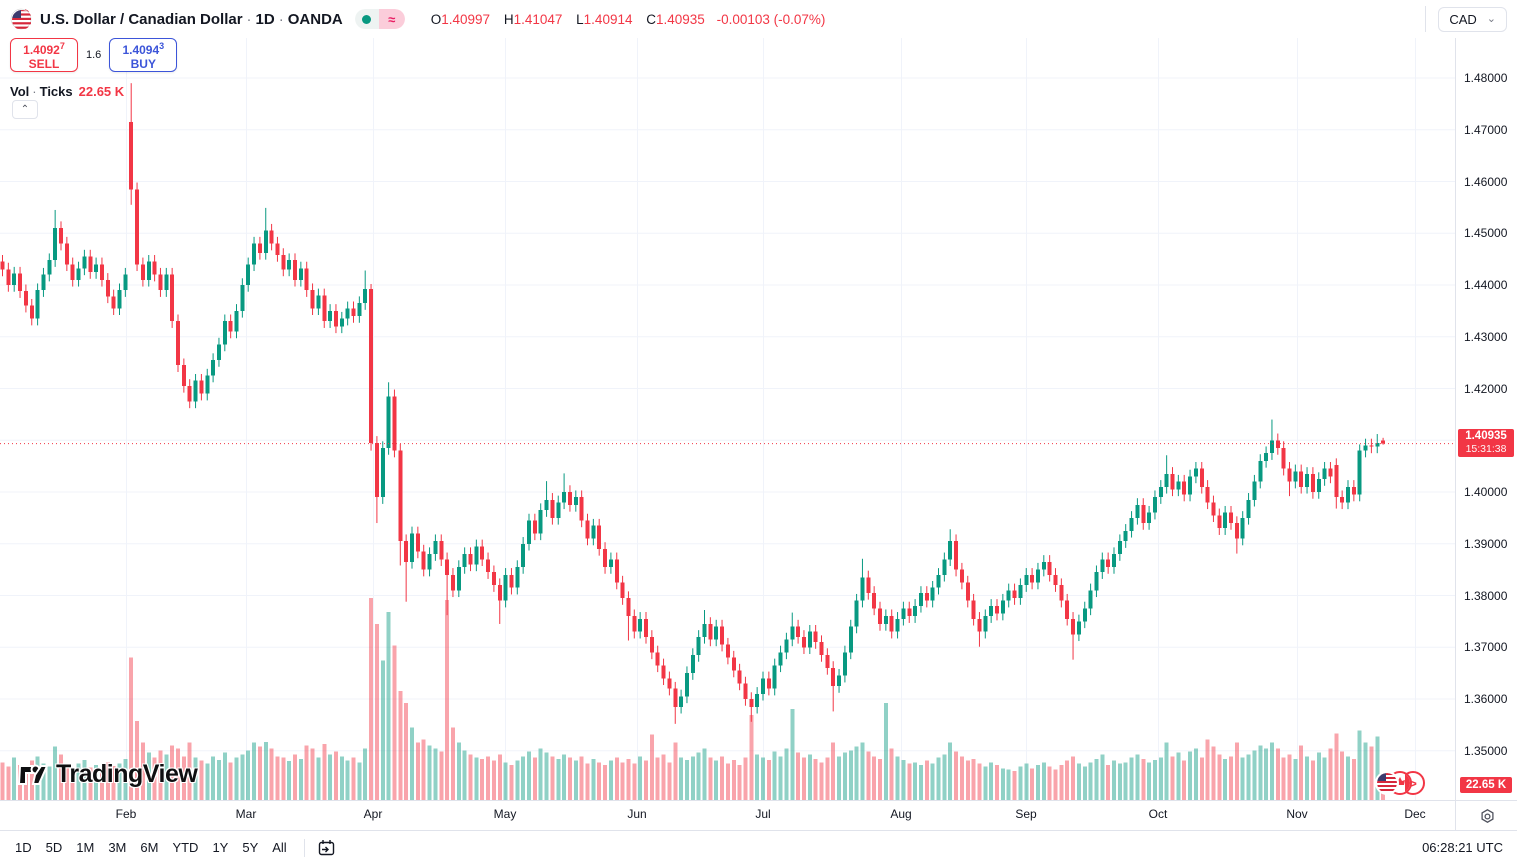 The image size is (1517, 863). I want to click on interval-label: 1D, so click(265, 19).